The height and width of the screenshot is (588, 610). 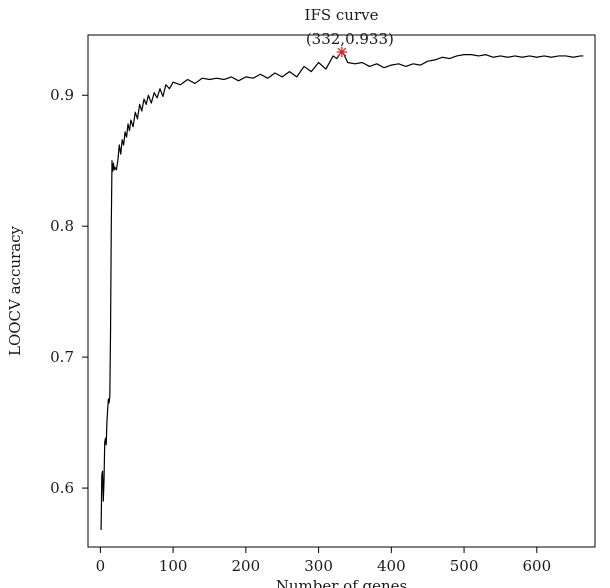 I want to click on y-tick-label: 0.9, so click(x=62, y=95).